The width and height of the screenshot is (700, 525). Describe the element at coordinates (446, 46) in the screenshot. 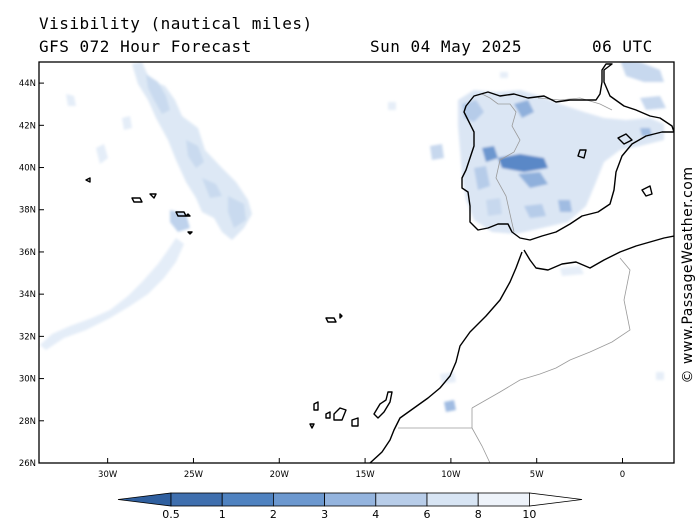

I see `valid-date: Sun 04 May 2025` at that location.